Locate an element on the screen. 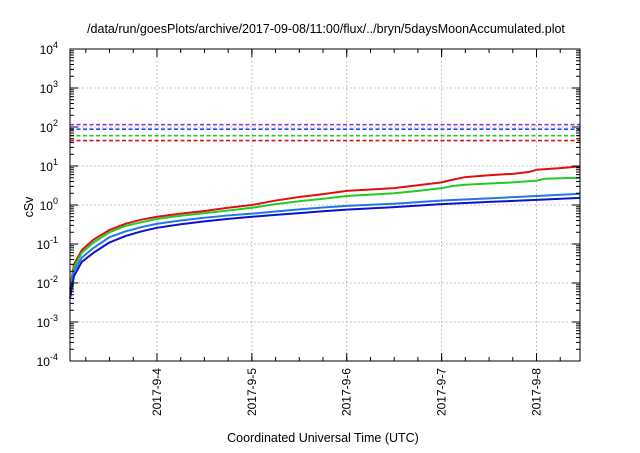  x-tick-label: 2017-9-4 is located at coordinates (157, 392).